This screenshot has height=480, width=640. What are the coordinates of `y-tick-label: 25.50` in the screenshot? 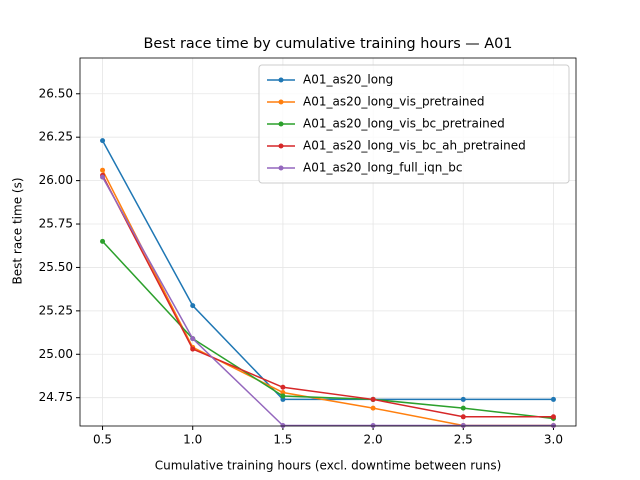 It's located at (56, 267).